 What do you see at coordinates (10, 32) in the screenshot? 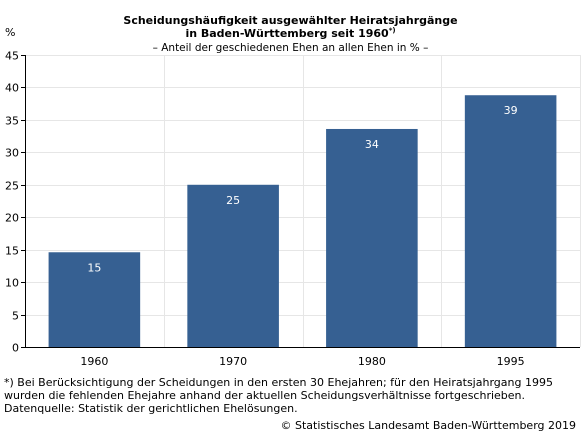
I see `y-axis-unit-label: %` at bounding box center [10, 32].